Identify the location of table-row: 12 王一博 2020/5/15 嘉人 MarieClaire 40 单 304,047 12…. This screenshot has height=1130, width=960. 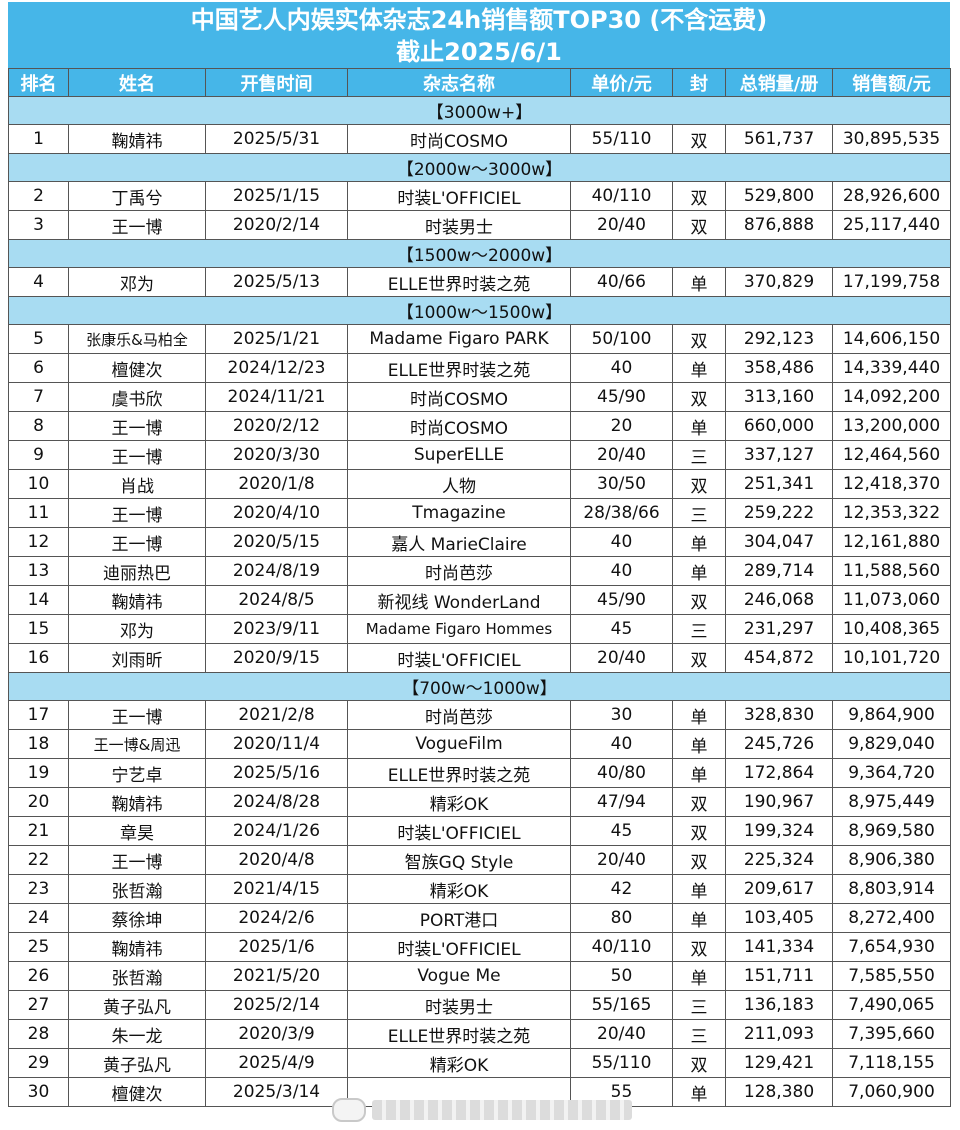
(479, 542).